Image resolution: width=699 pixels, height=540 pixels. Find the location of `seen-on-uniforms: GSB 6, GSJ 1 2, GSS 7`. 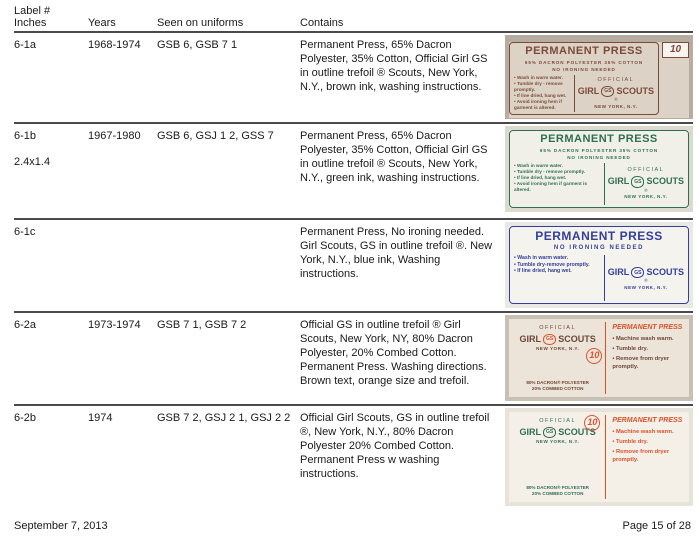

seen-on-uniforms: GSB 6, GSJ 1 2, GSS 7 is located at coordinates (215, 136).